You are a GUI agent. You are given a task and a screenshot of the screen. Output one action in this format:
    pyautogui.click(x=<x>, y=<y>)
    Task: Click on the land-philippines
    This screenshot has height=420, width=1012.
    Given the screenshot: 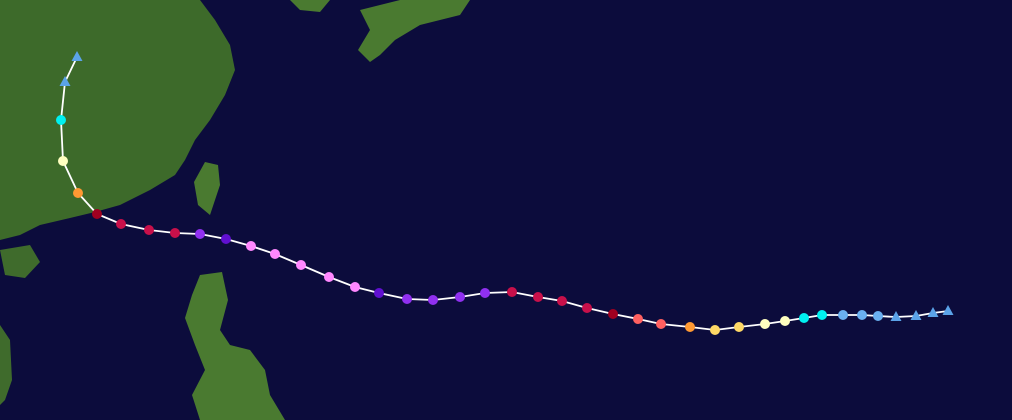 What is the action you would take?
    pyautogui.click(x=235, y=346)
    